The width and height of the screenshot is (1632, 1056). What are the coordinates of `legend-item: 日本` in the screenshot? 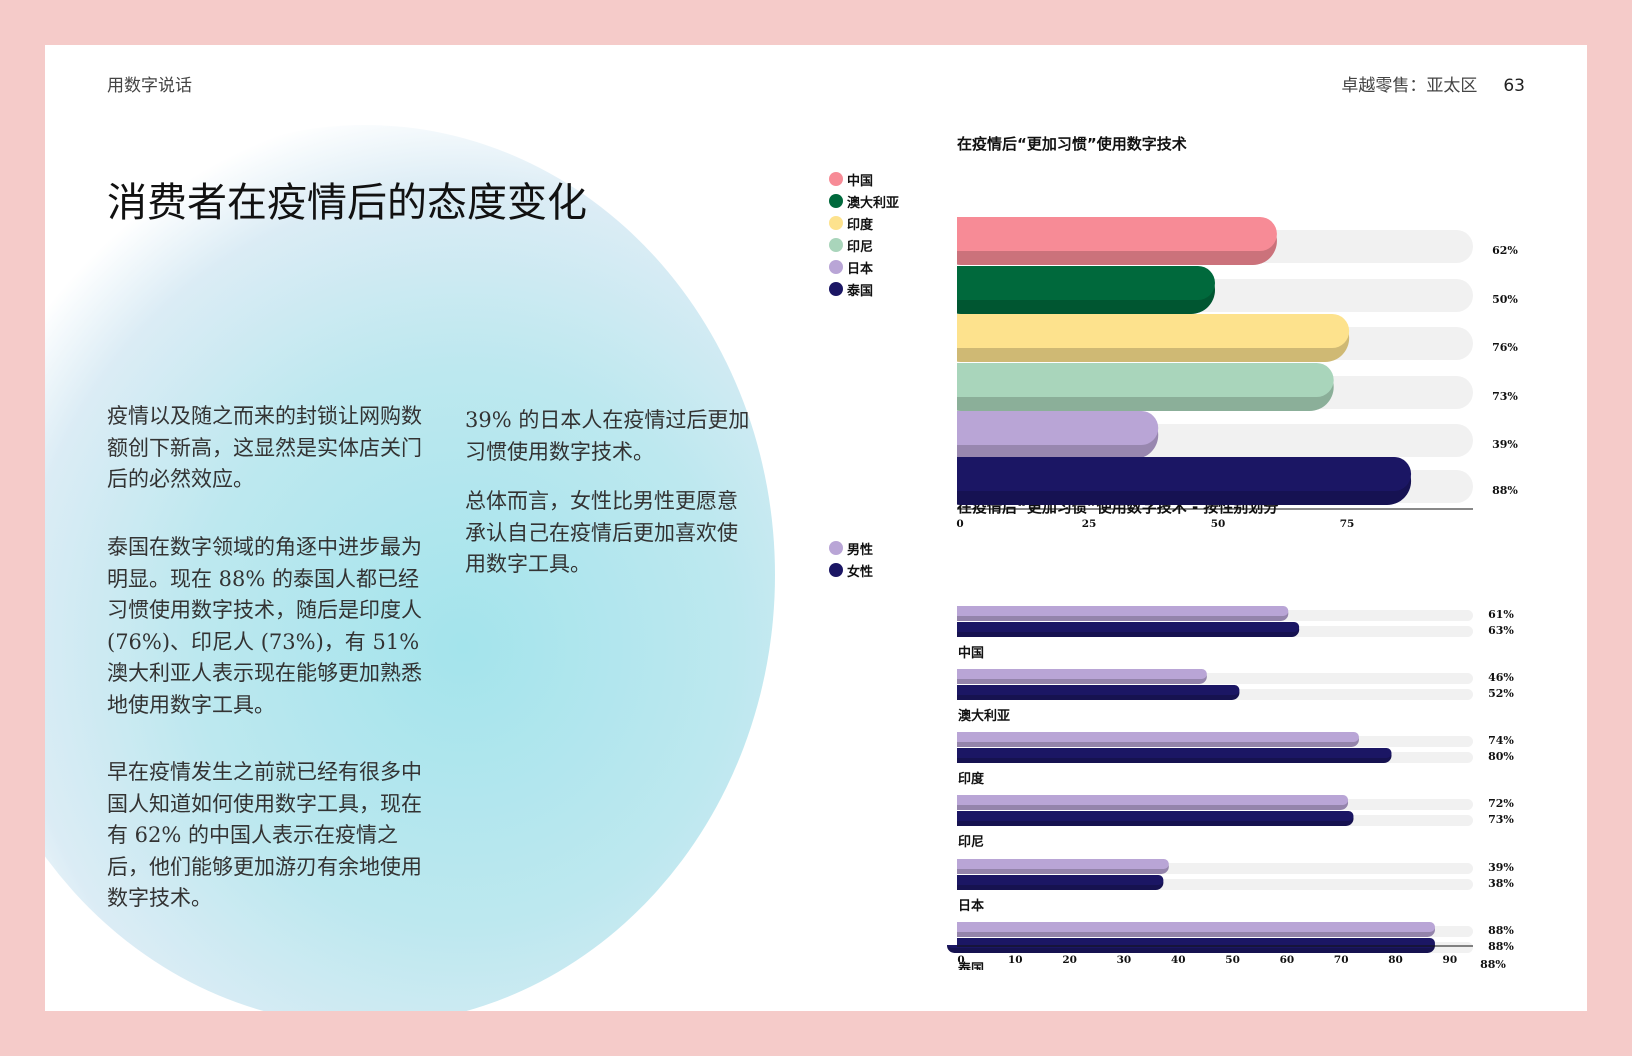 It's located at (864, 267).